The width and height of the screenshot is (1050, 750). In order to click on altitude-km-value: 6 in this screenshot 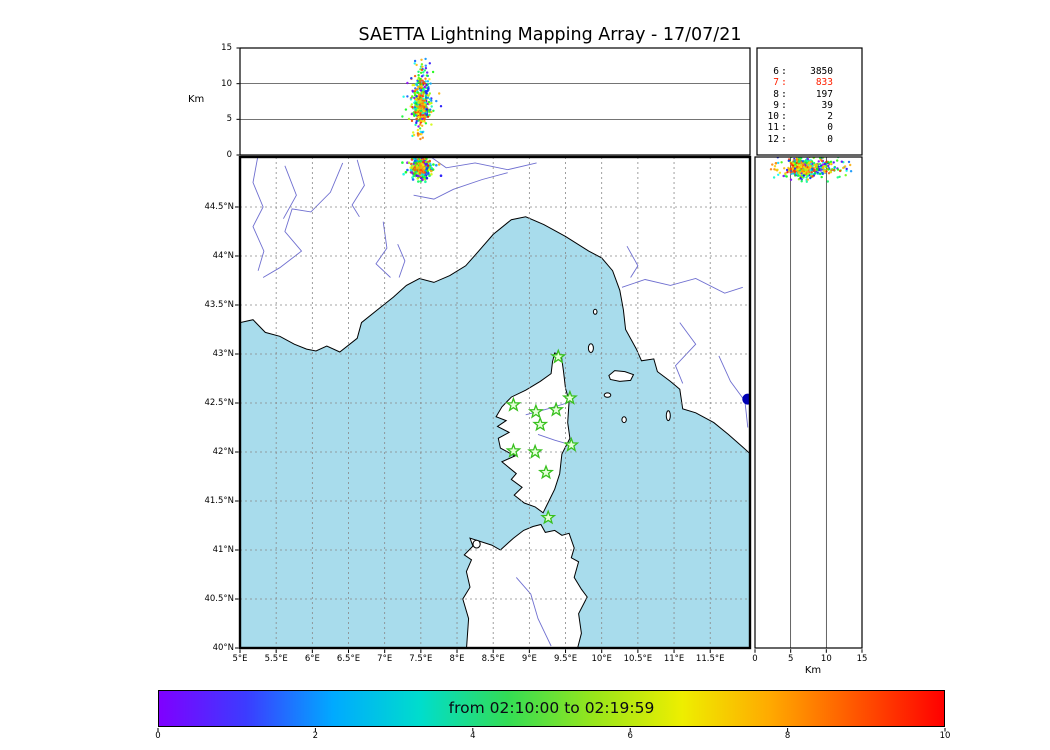, I will do `click(776, 71)`.